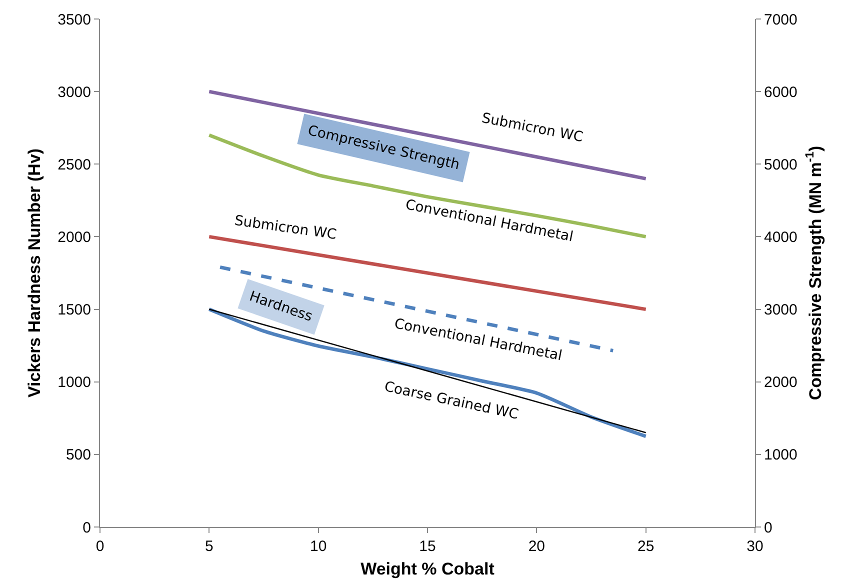 This screenshot has width=845, height=588. What do you see at coordinates (451, 401) in the screenshot?
I see `text: Coarse Grained WC` at bounding box center [451, 401].